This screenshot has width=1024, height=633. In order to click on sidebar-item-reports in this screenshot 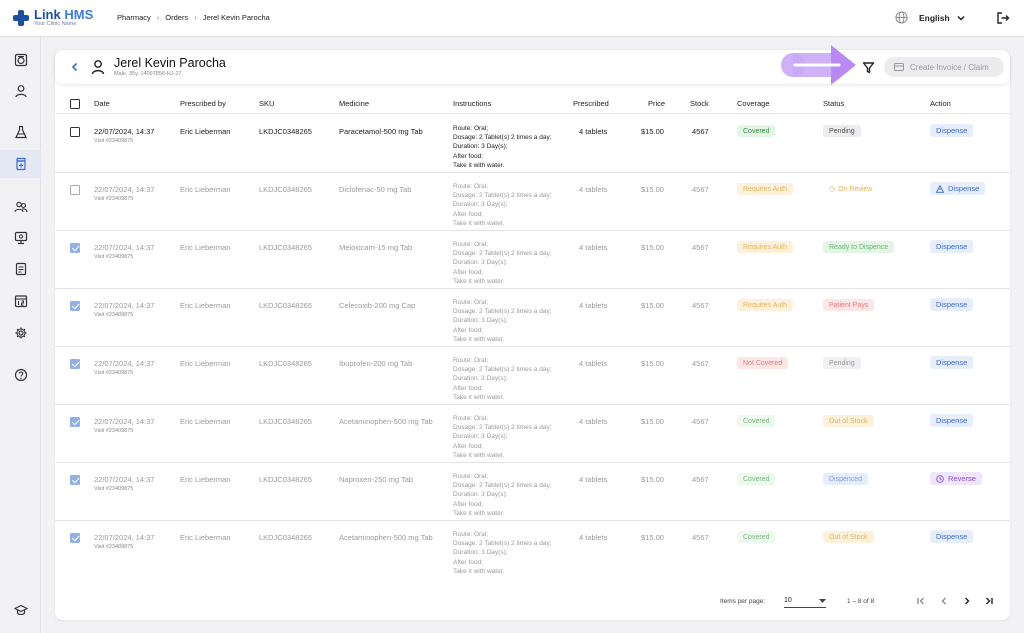, I will do `click(20, 269)`.